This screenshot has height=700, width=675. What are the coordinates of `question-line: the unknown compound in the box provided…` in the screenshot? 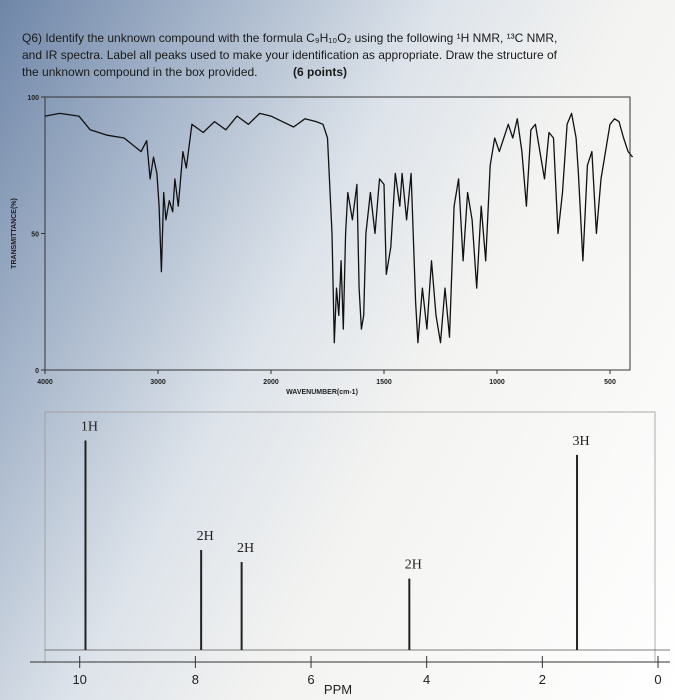 It's located at (140, 72).